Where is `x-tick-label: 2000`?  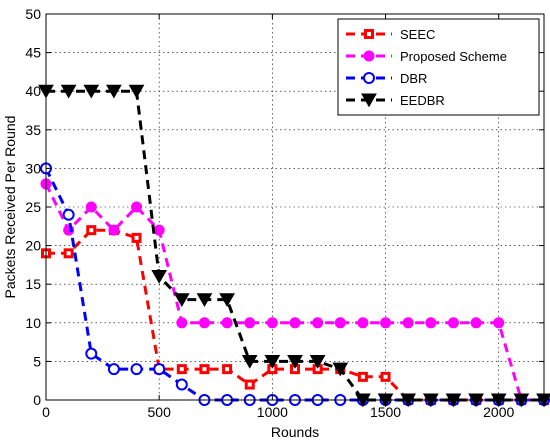 x-tick-label: 2000 is located at coordinates (498, 412).